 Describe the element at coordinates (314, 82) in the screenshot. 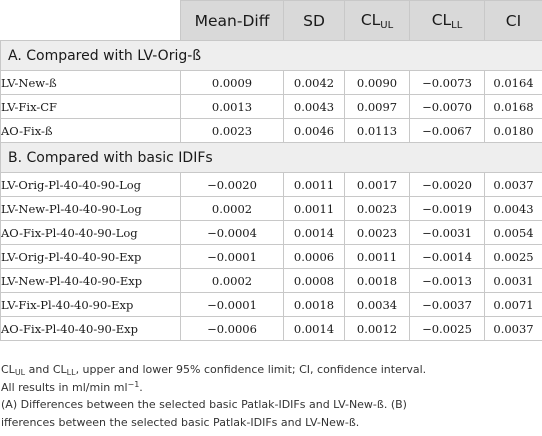

I see `cell-sd: 0.0042` at that location.